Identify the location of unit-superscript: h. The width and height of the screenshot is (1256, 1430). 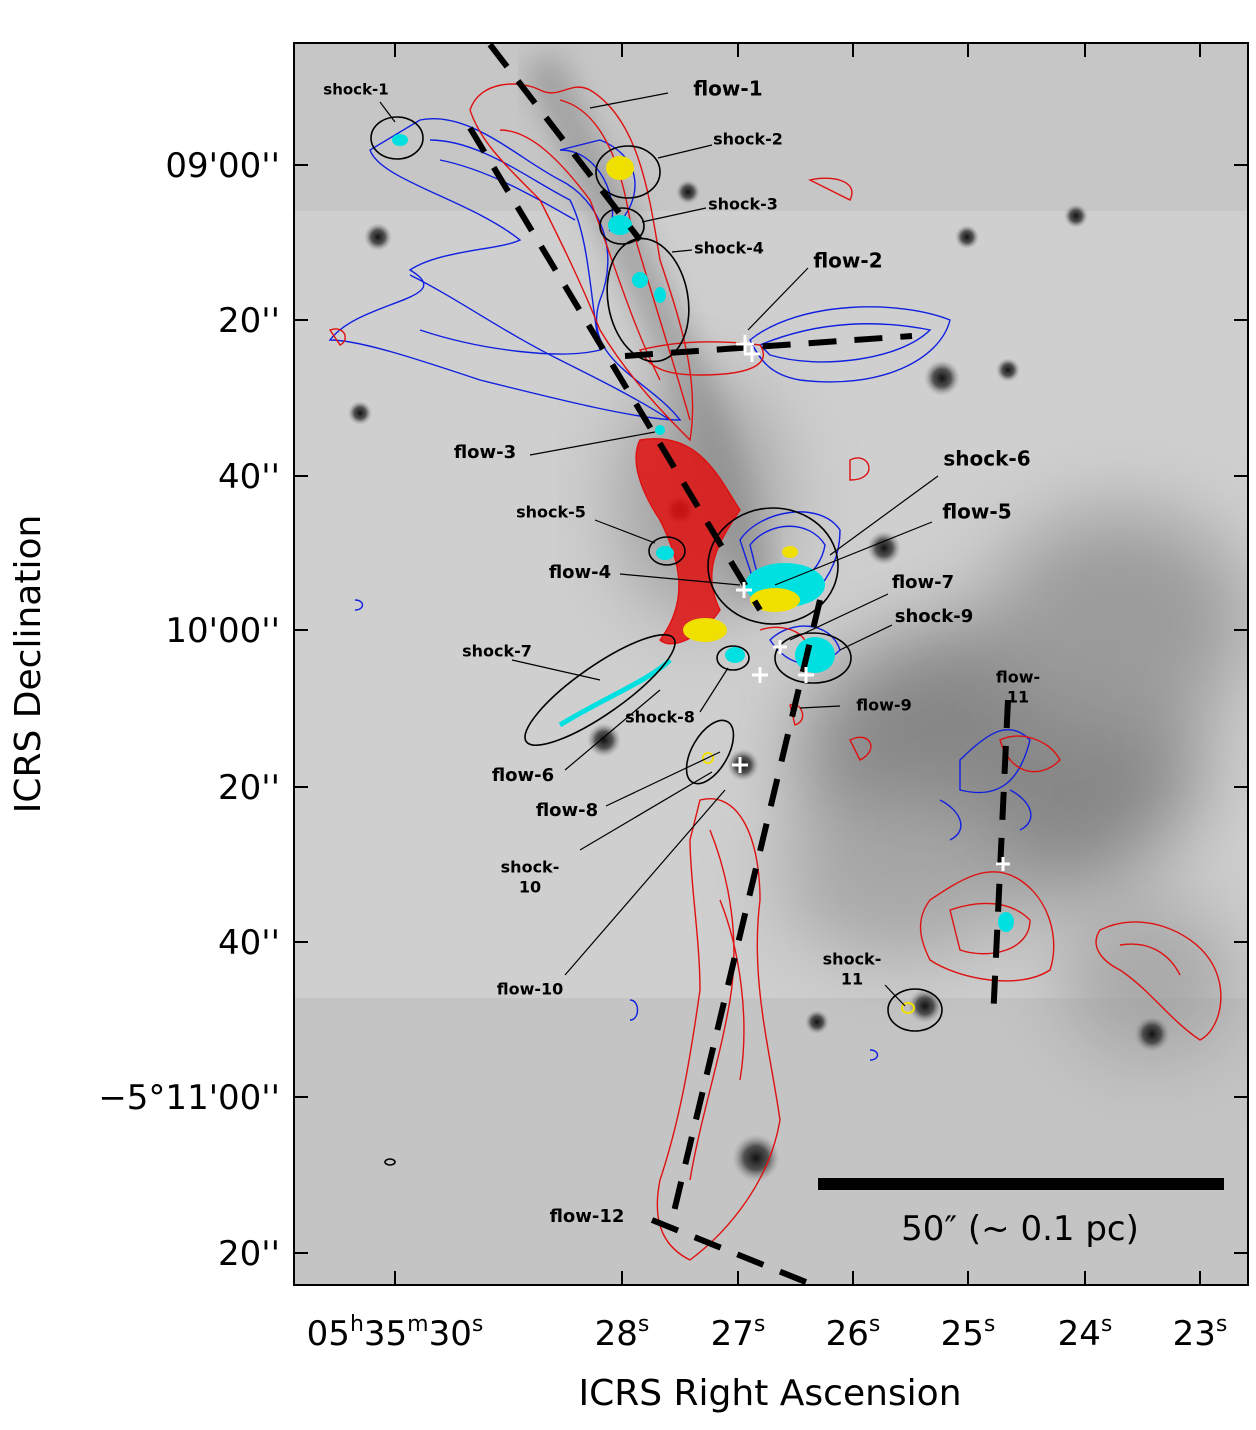
(357, 1324).